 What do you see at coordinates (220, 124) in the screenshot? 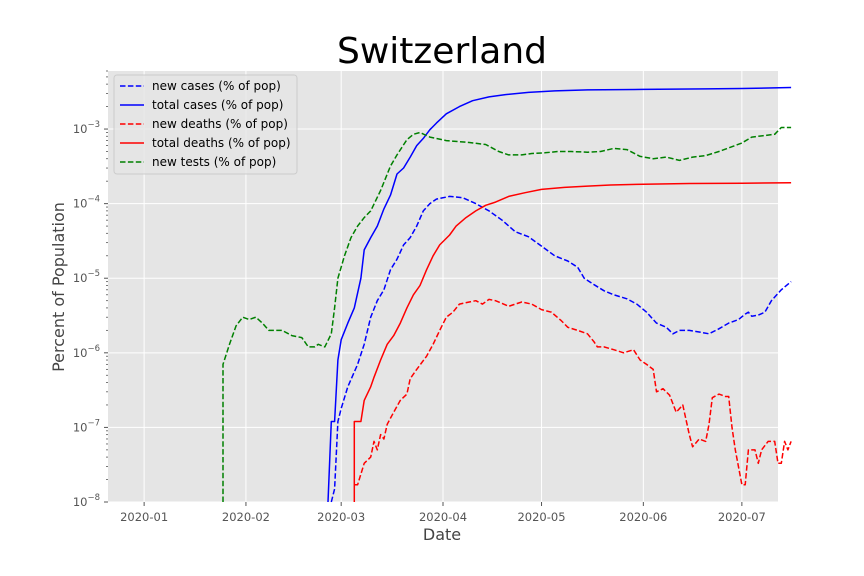
I see `legend-label: new deaths (% of pop)` at bounding box center [220, 124].